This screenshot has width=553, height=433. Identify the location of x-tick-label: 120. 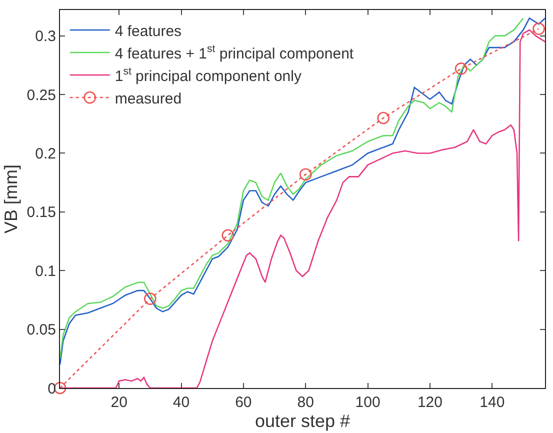
(429, 402).